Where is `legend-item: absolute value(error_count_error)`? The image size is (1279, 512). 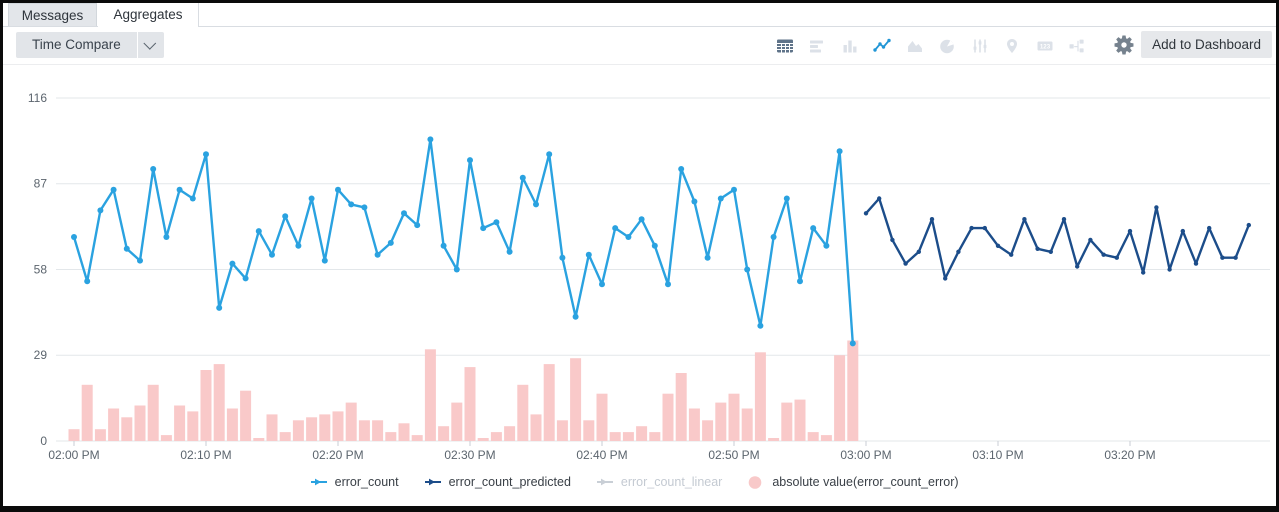 legend-item: absolute value(error_count_error) is located at coordinates (858, 482).